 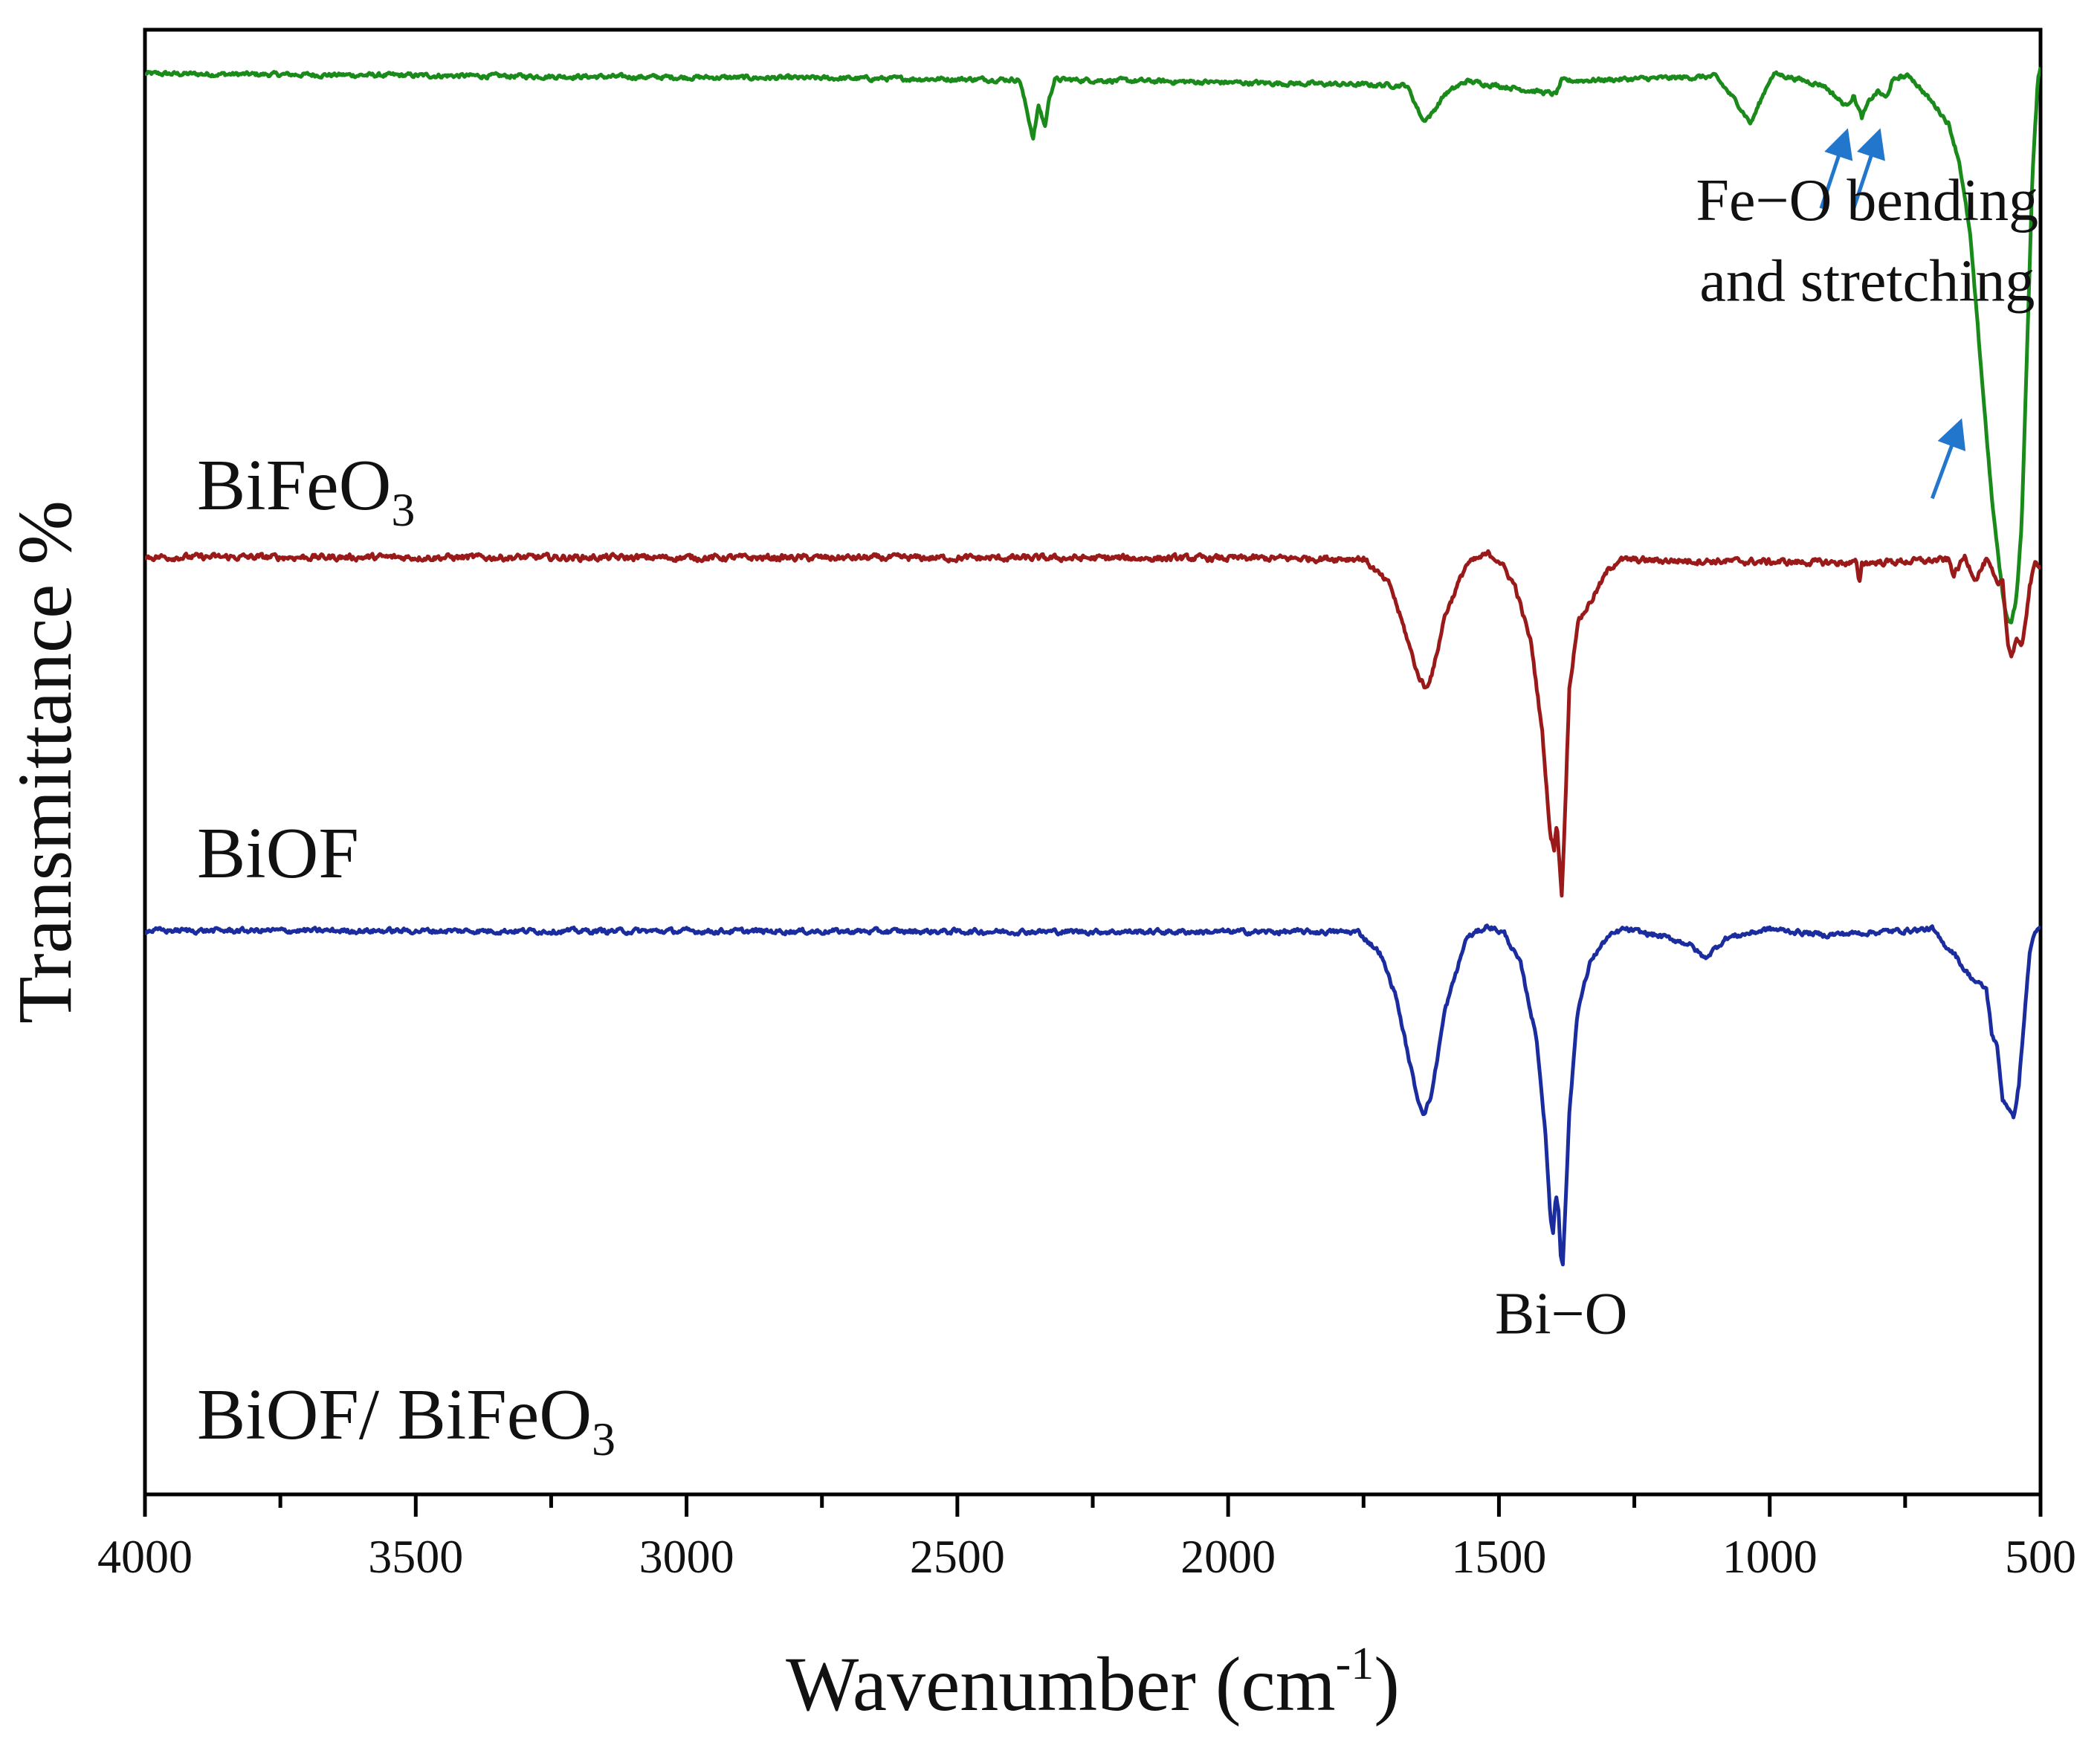 What do you see at coordinates (45, 762) in the screenshot?
I see `y-axis-title: Transmittance %` at bounding box center [45, 762].